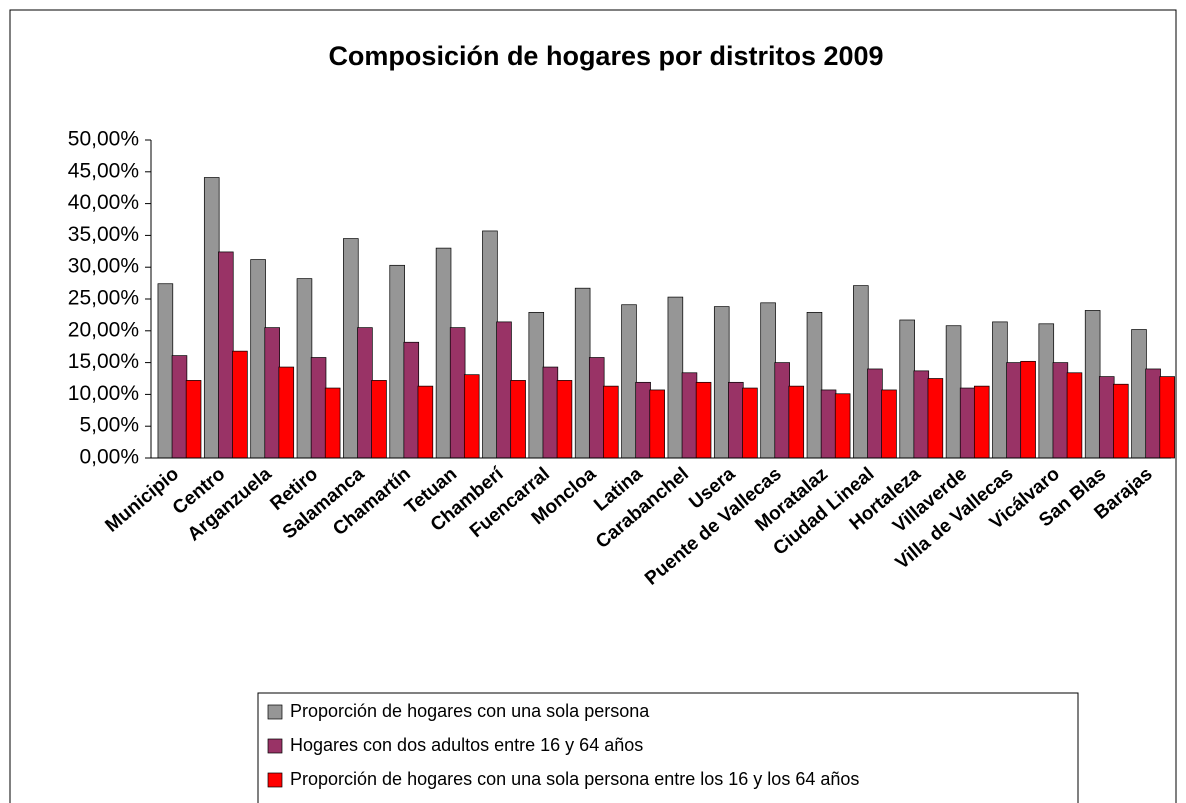  What do you see at coordinates (103, 139) in the screenshot?
I see `y-tick-label: 50,00%` at bounding box center [103, 139].